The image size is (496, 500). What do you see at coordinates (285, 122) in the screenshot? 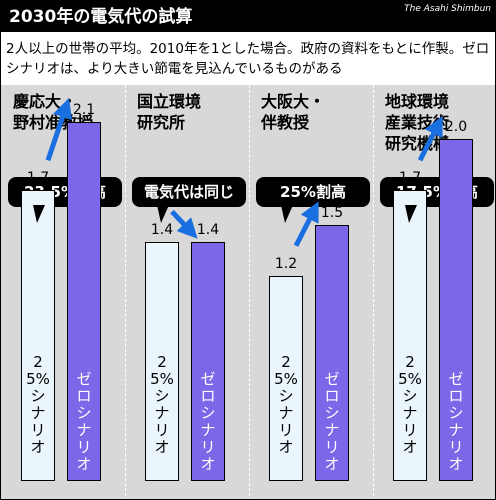
I see `group-label-line: 伴教授` at bounding box center [285, 122].